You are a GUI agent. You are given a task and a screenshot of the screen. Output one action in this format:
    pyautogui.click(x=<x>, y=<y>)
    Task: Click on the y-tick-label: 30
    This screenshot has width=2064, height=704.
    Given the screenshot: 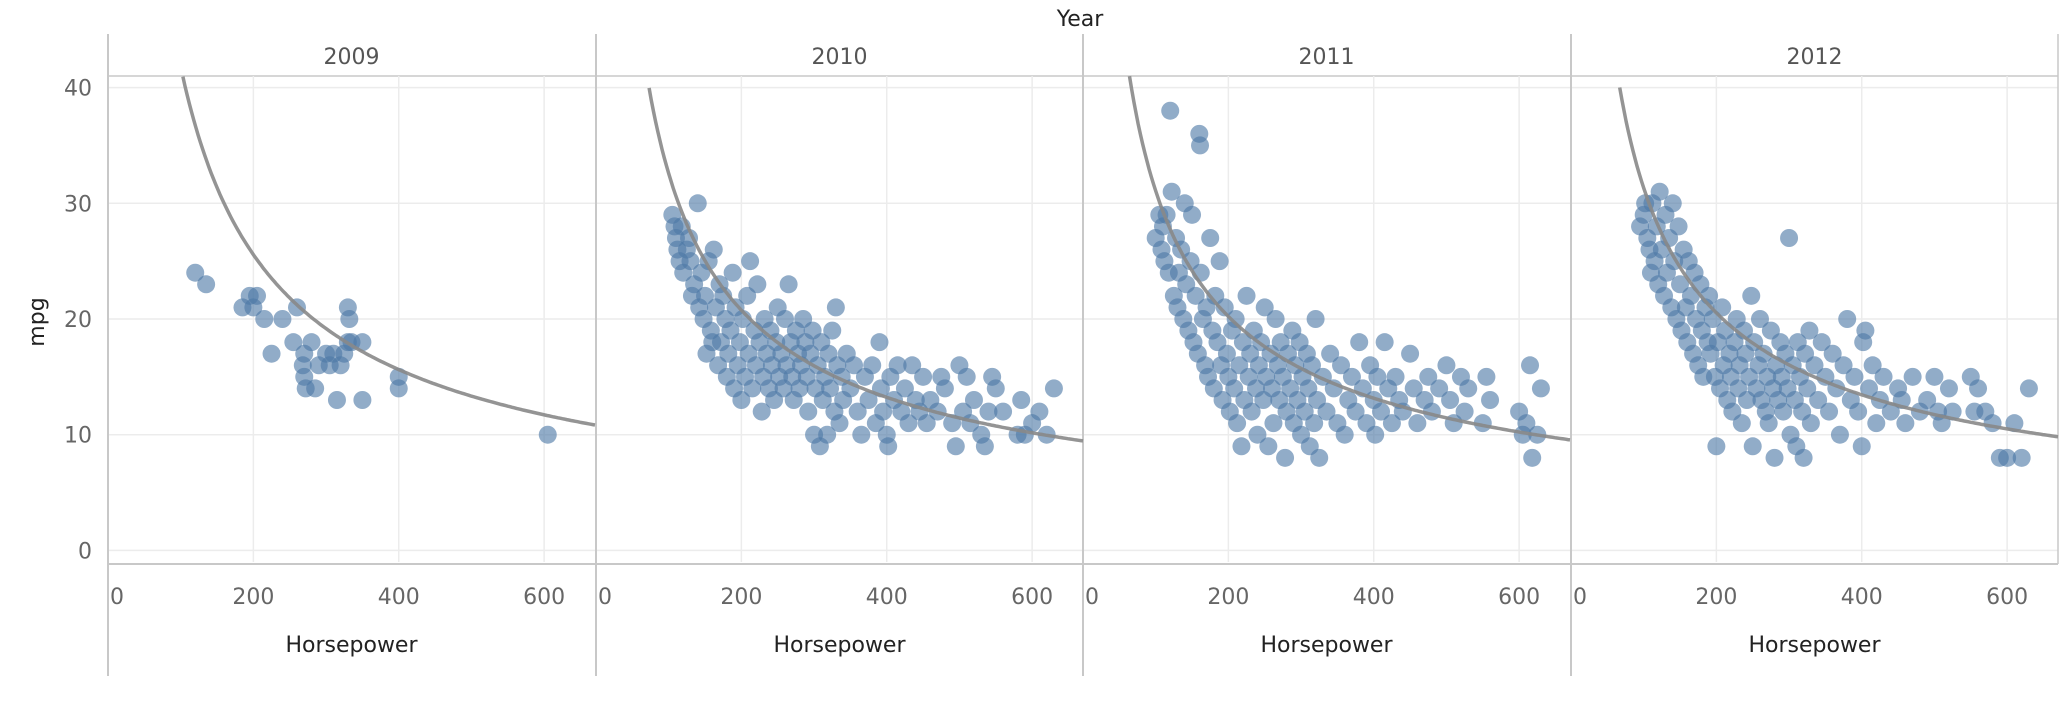 What is the action you would take?
    pyautogui.click(x=78, y=204)
    